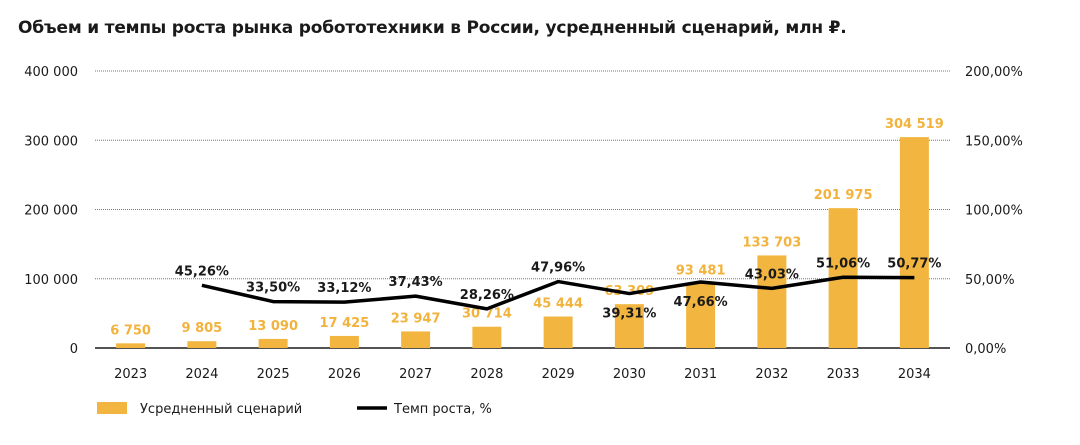  What do you see at coordinates (273, 374) in the screenshot?
I see `x-tick-label: 2025` at bounding box center [273, 374].